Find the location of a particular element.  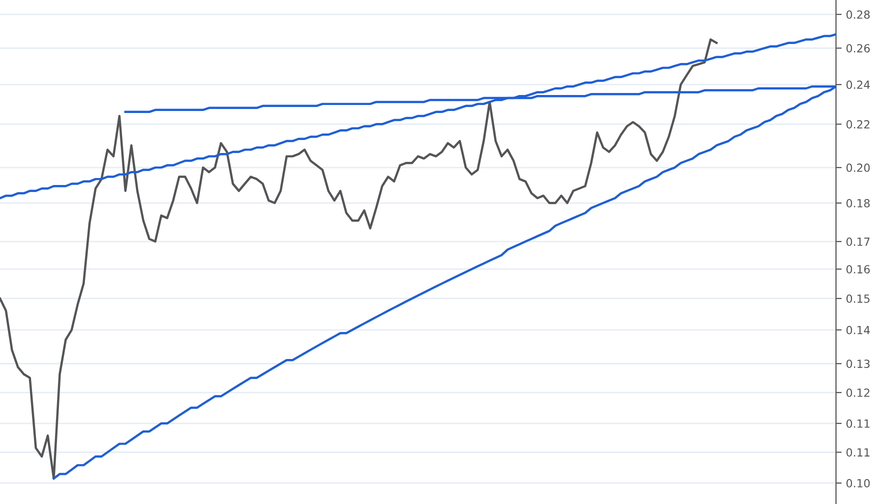

y-tick-label: 0.22 is located at coordinates (858, 124).